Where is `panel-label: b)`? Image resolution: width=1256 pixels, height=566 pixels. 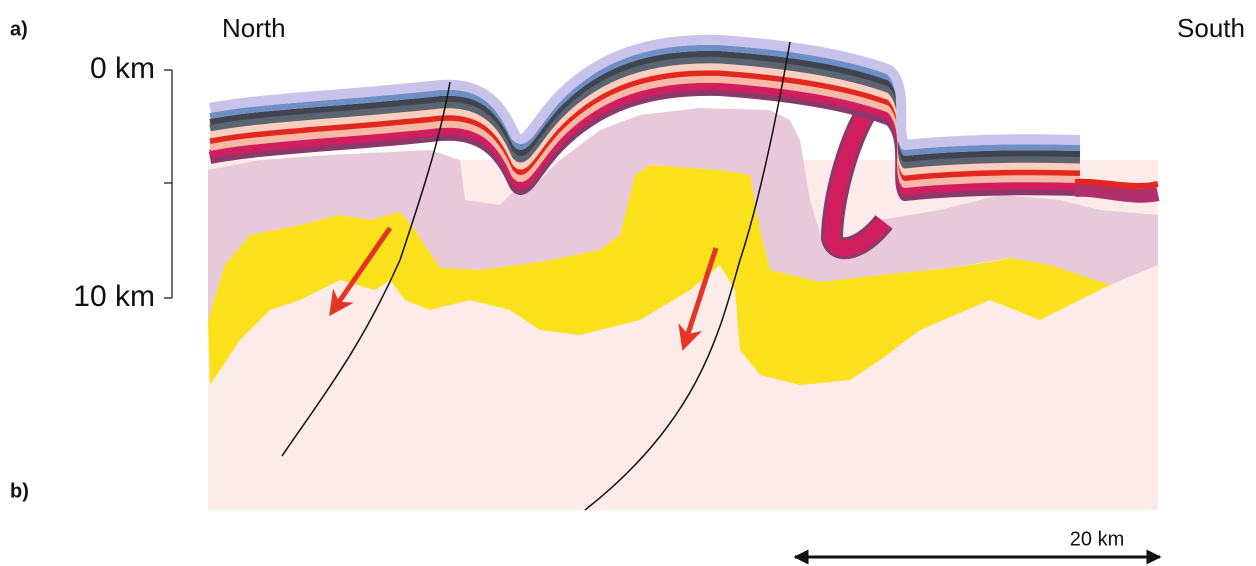 panel-label: b) is located at coordinates (19, 491).